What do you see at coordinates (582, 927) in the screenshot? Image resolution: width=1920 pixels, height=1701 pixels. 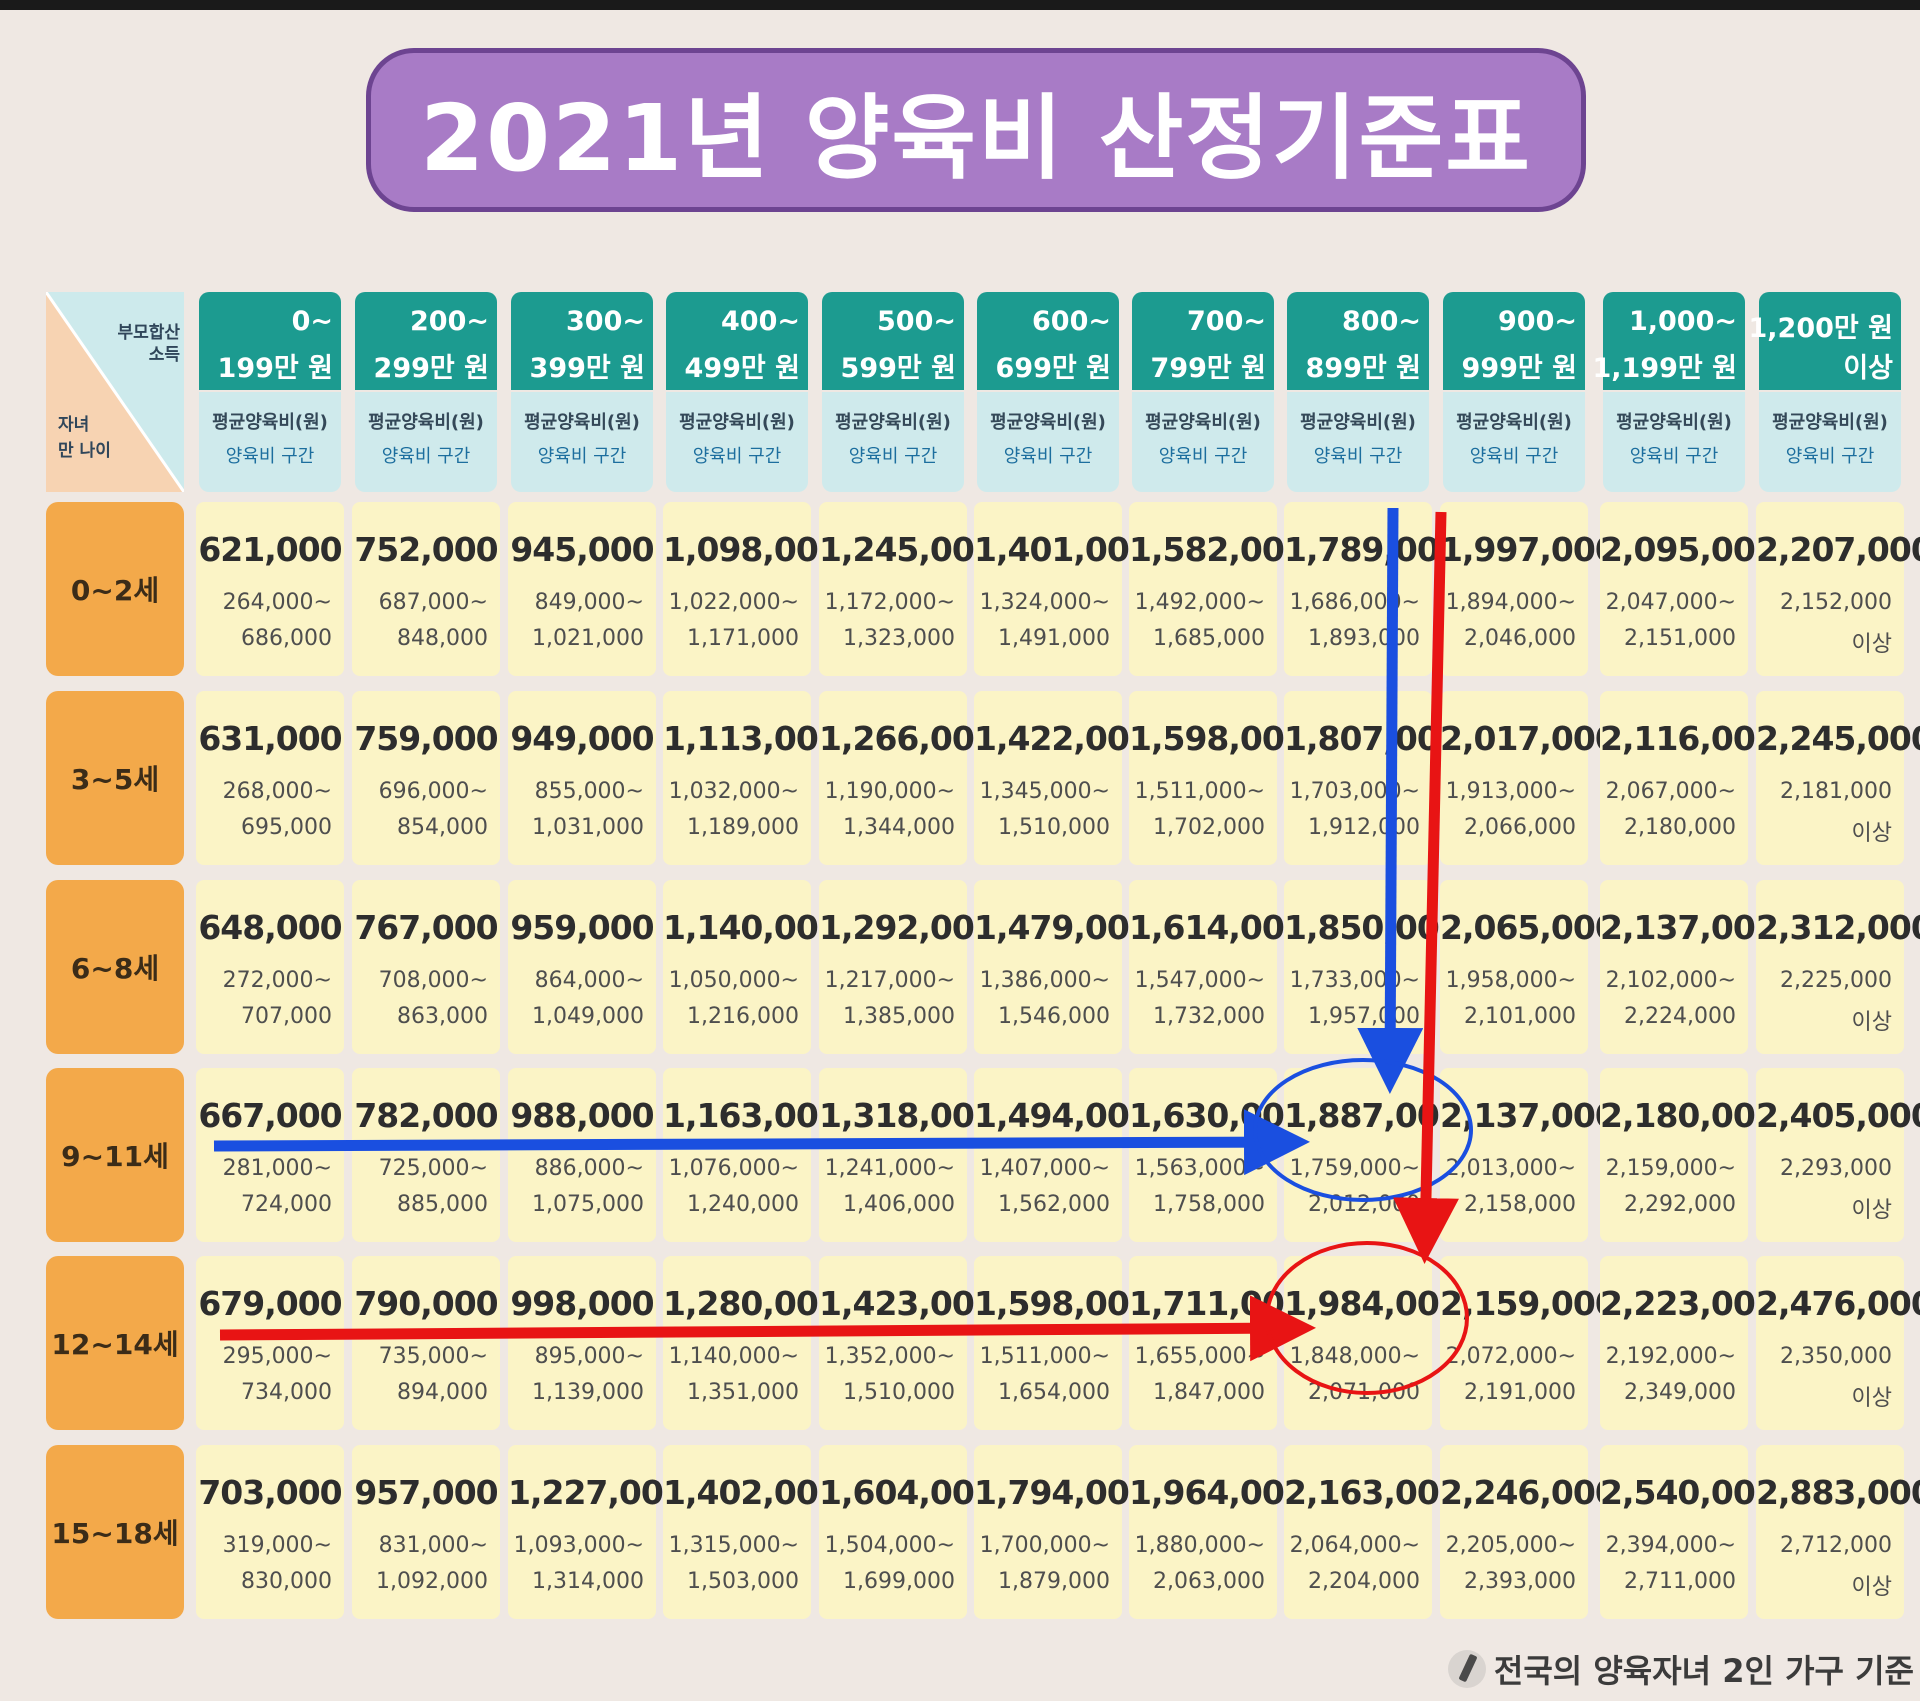 I see `average-cost: 959,000` at bounding box center [582, 927].